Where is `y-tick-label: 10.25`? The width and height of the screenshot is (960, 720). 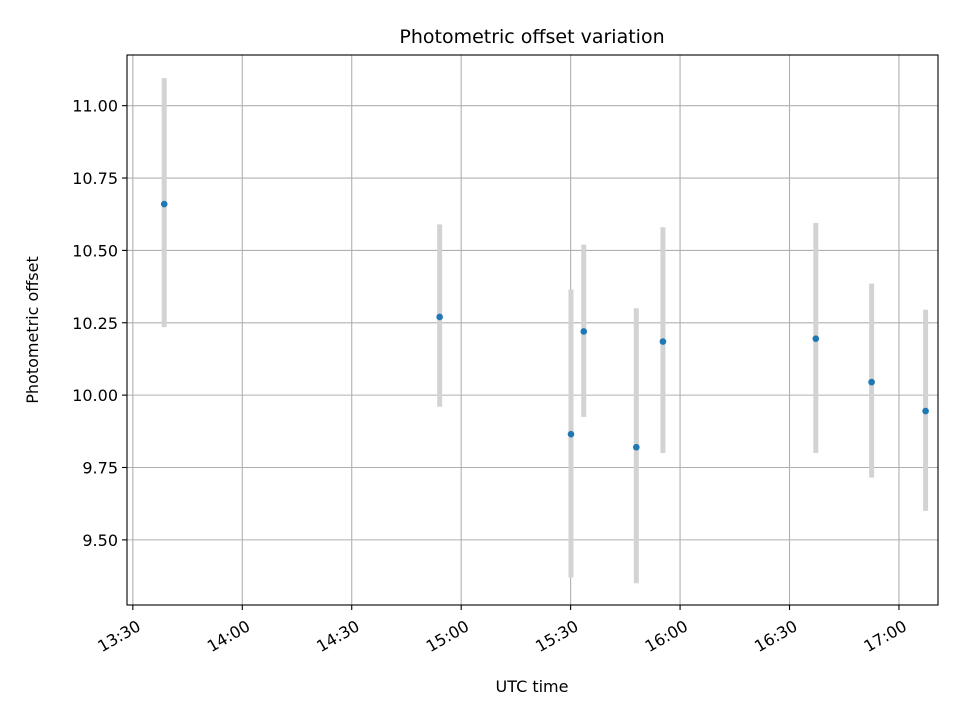 y-tick-label: 10.25 is located at coordinates (95, 323).